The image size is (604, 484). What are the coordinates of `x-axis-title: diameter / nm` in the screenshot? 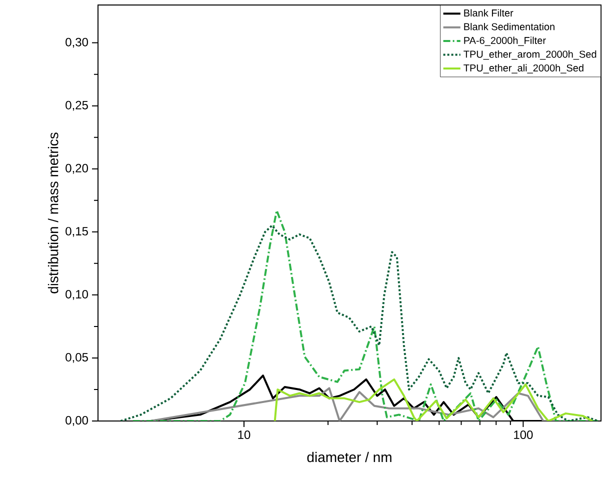 It's located at (349, 457).